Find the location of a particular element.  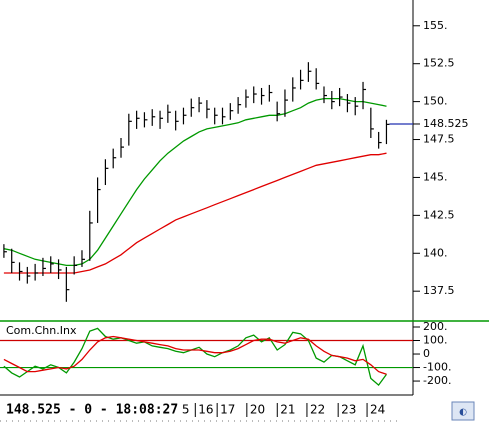

x-tick-label: 16 is located at coordinates (205, 410).